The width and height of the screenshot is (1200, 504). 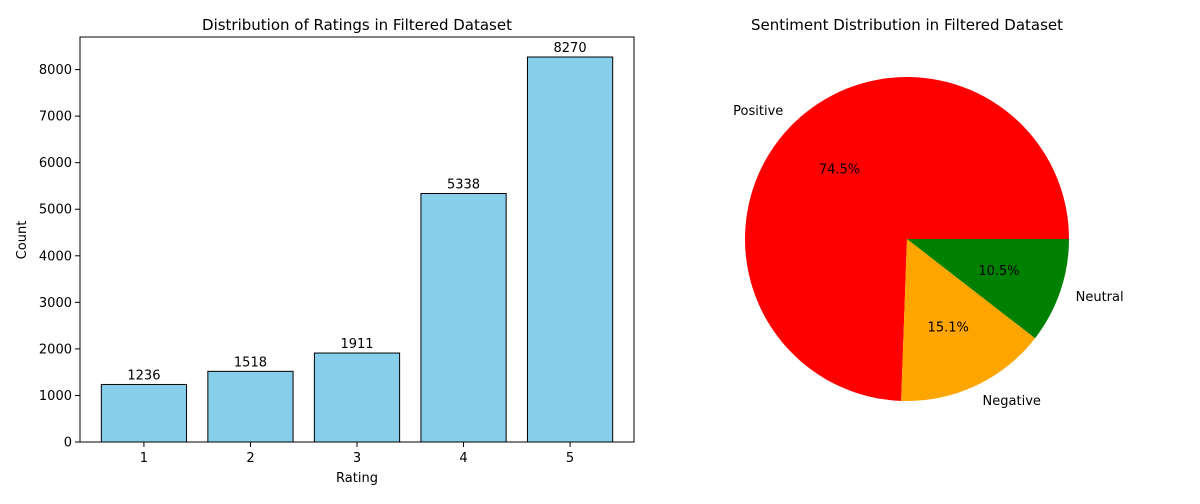 What do you see at coordinates (55, 256) in the screenshot?
I see `y-tick-label: 4000` at bounding box center [55, 256].